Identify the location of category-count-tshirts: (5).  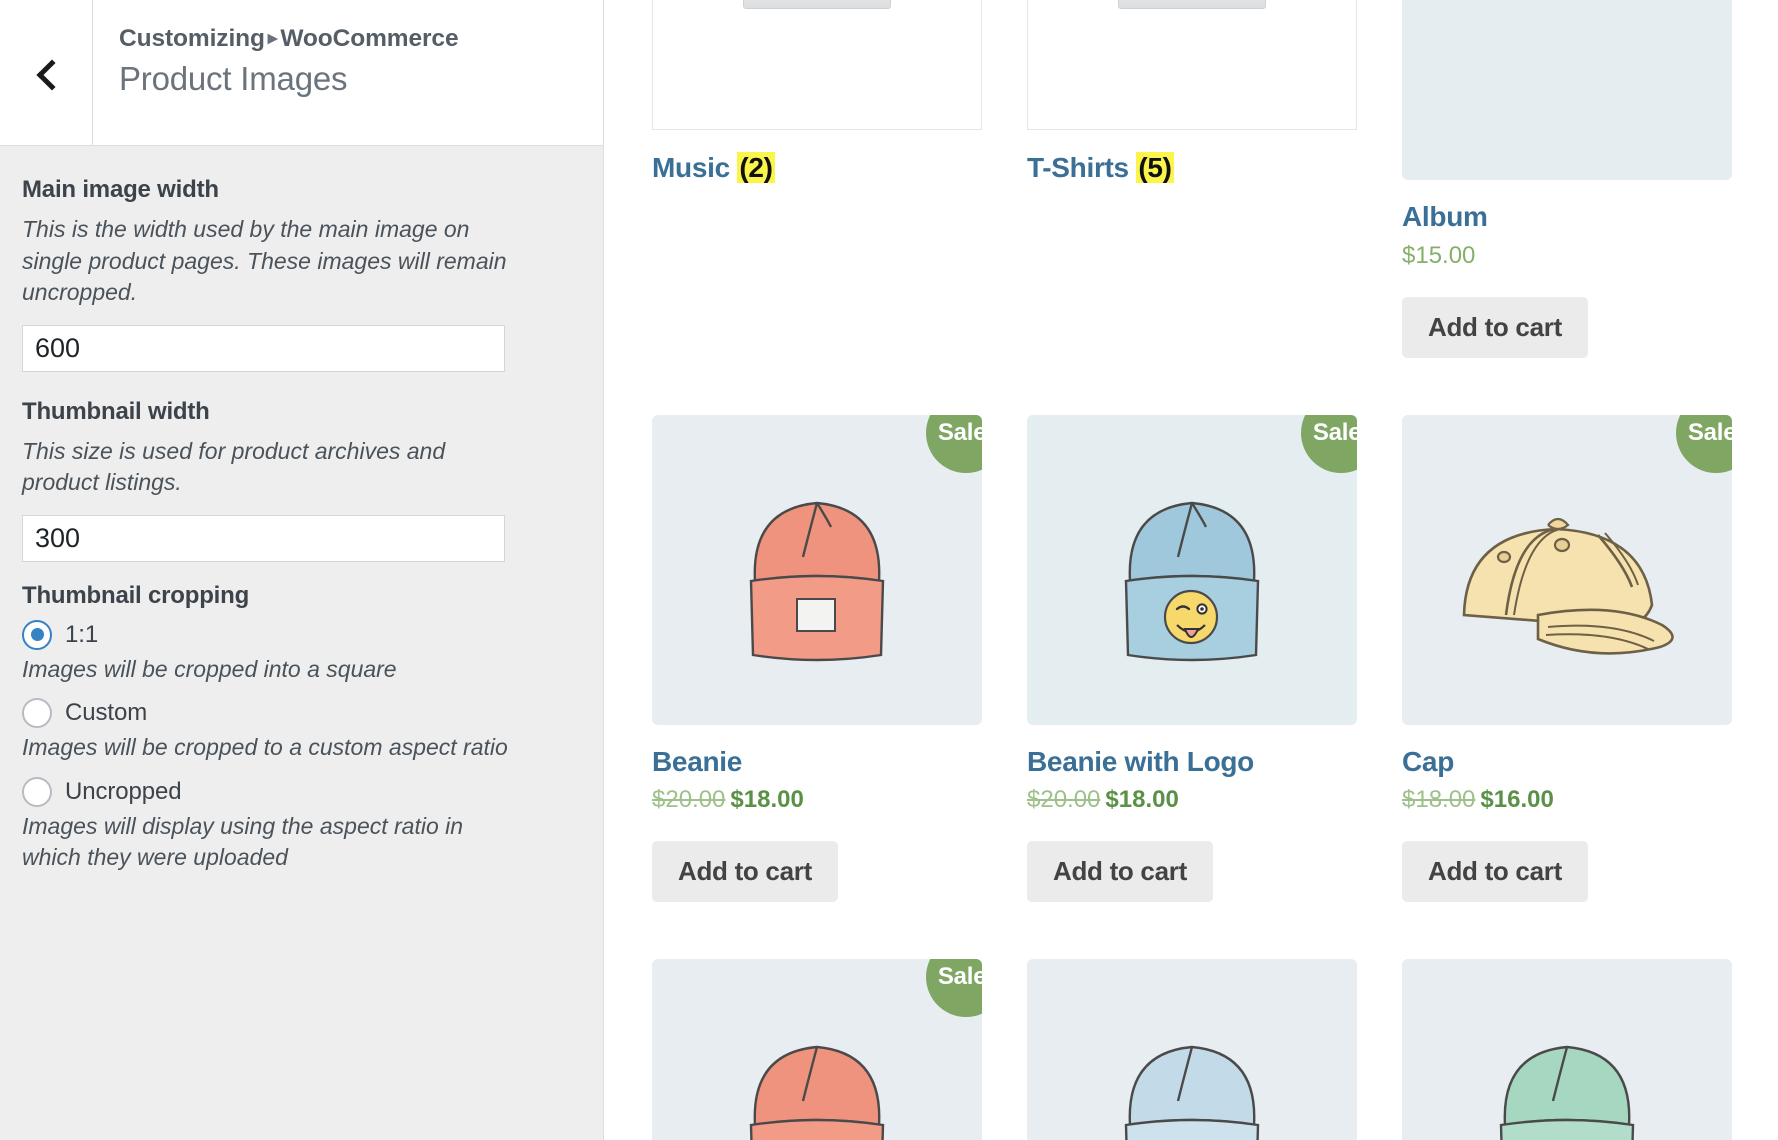
(1155, 167).